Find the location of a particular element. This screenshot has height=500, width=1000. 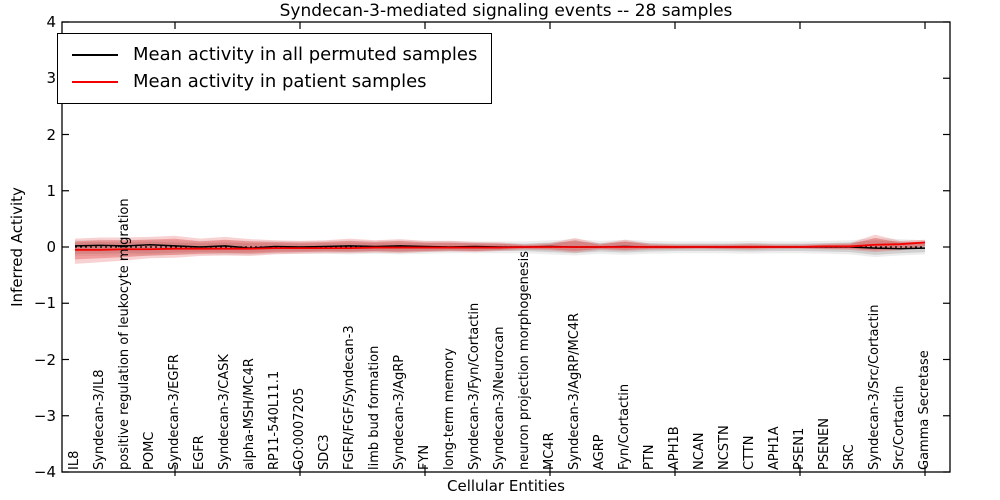

x-category-label: EGFR is located at coordinates (199, 452).